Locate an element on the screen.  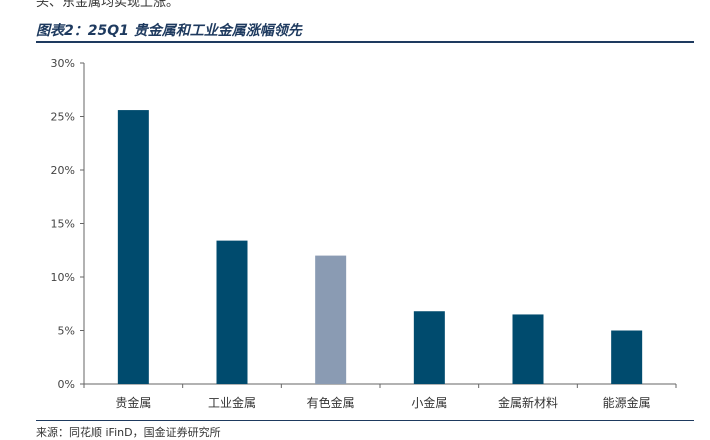
y-tick-label: 30% is located at coordinates (63, 63).